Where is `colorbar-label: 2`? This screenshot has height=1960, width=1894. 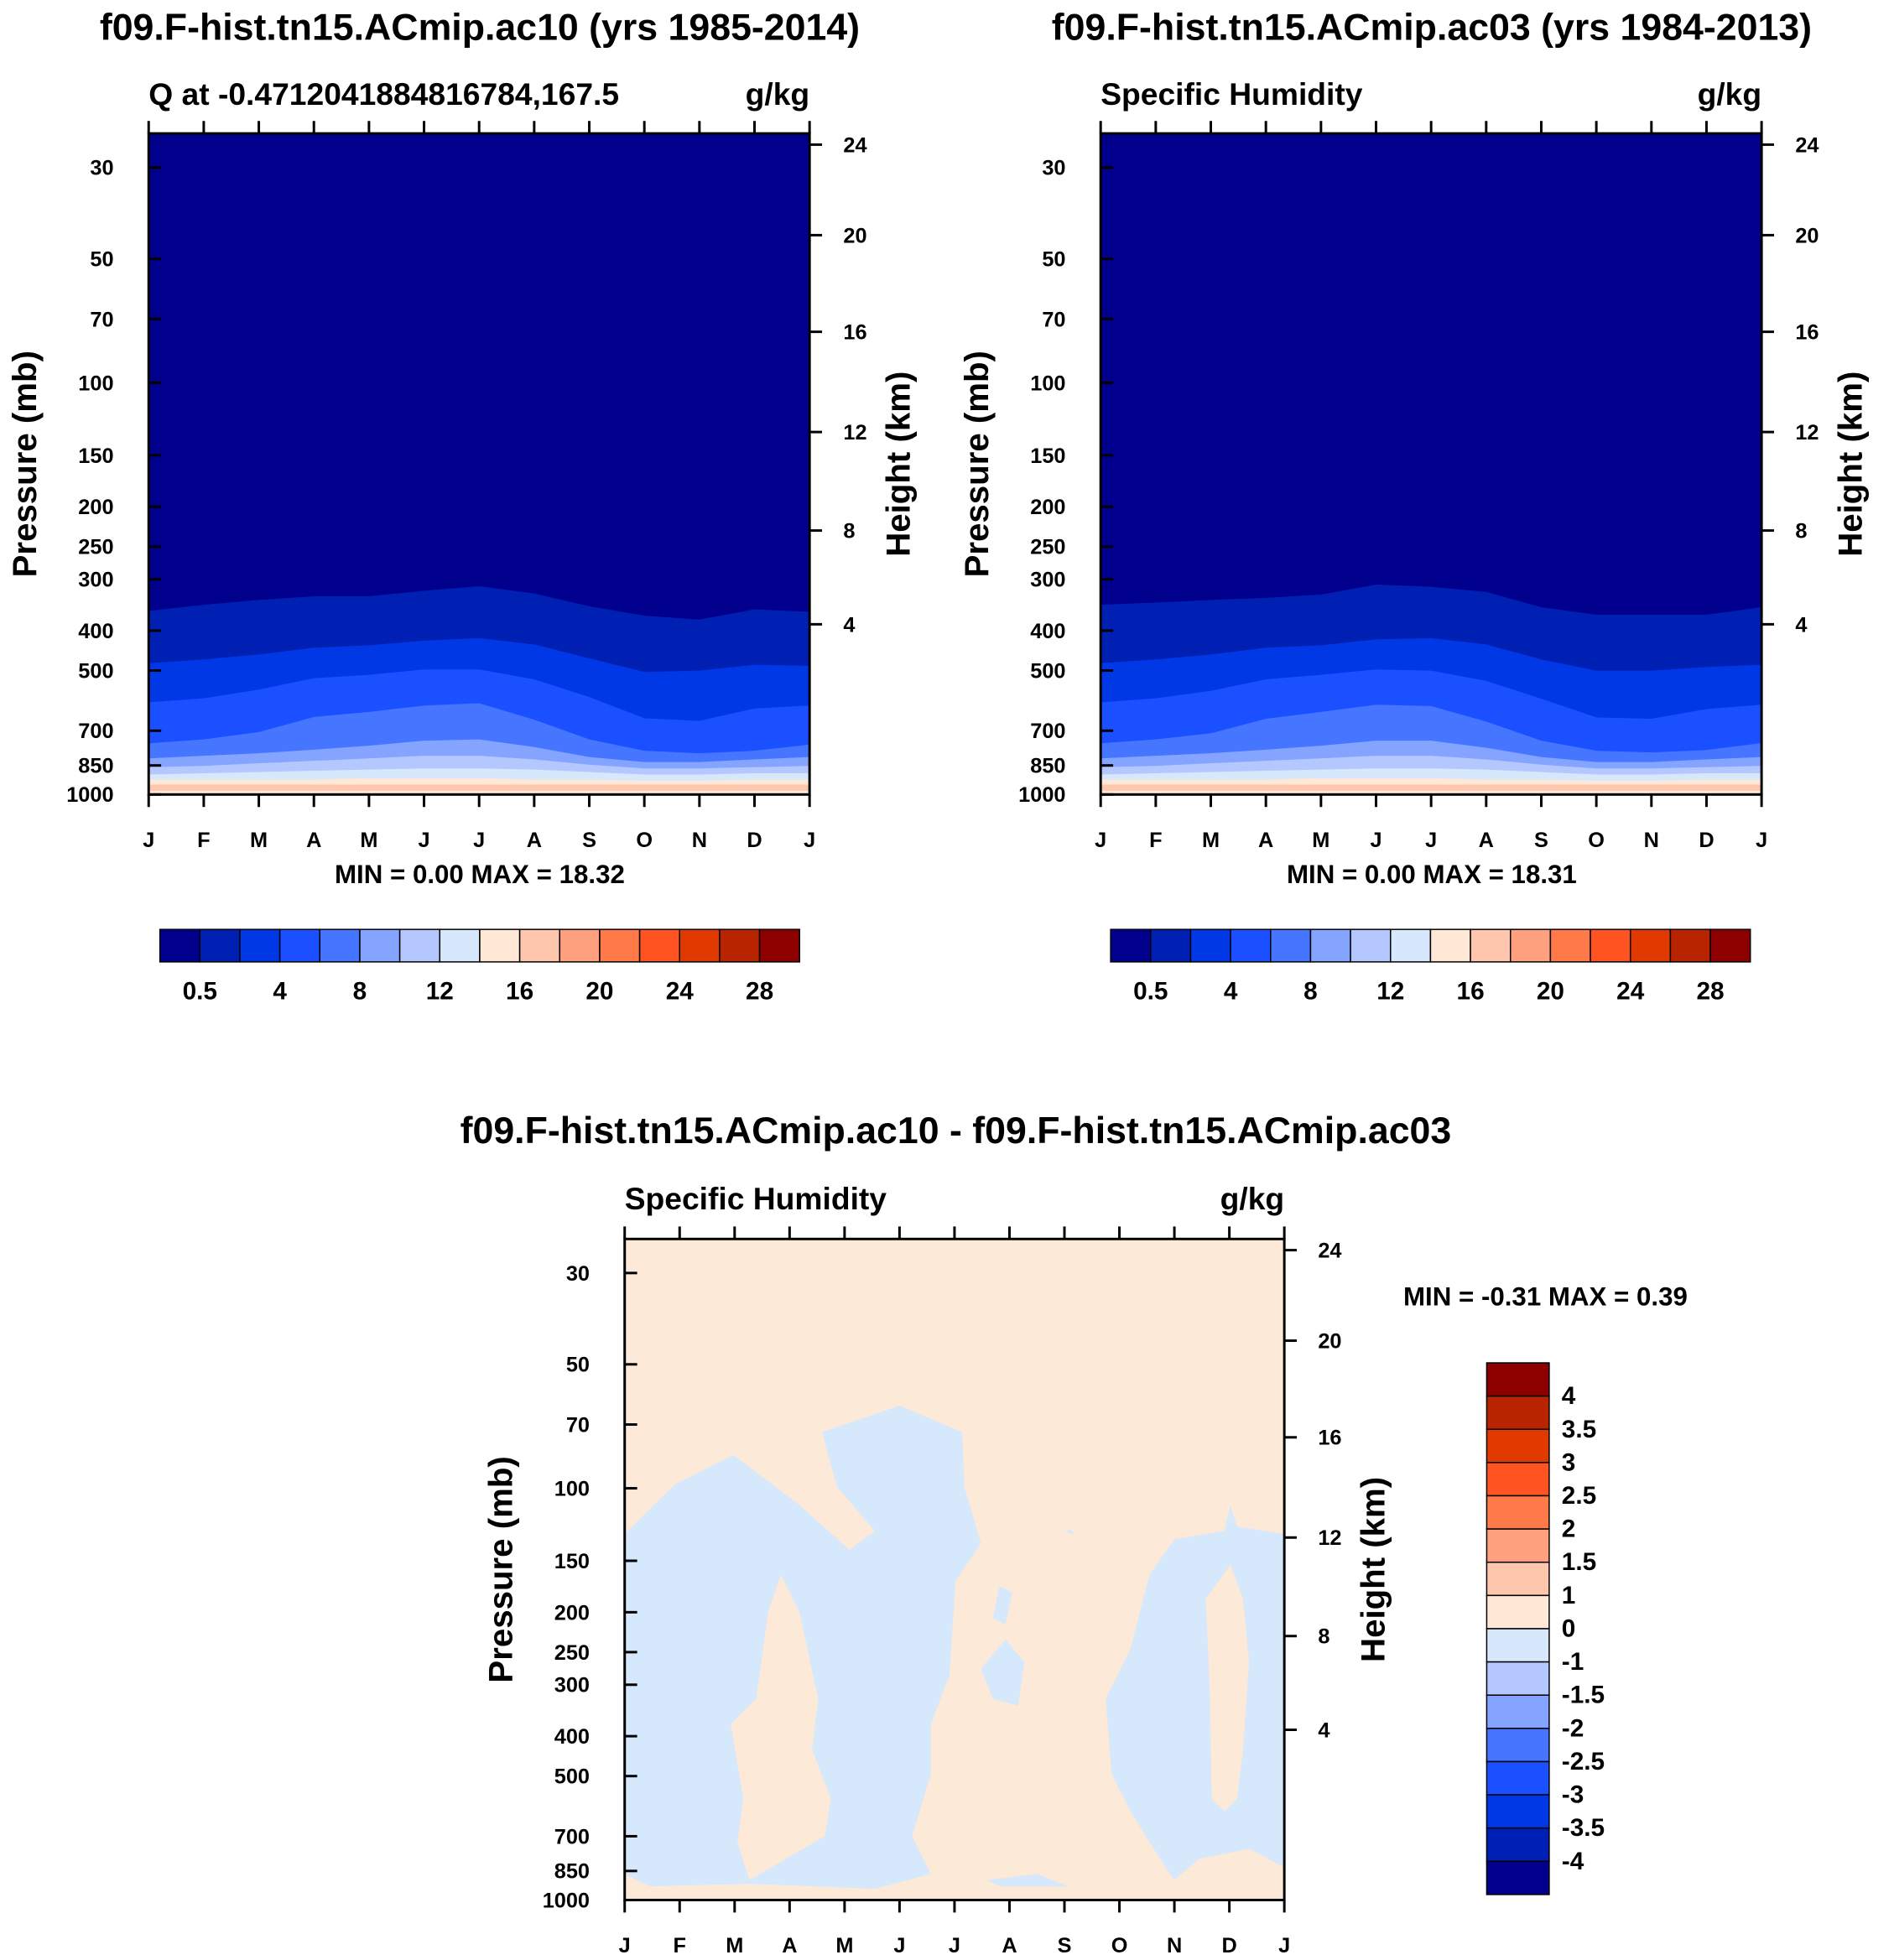
colorbar-label: 2 is located at coordinates (1569, 1529).